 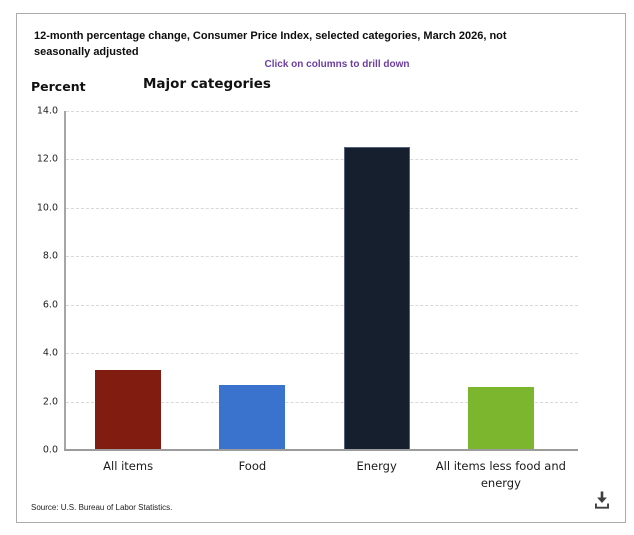 I want to click on drill-down-note: Click on columns to drill down, so click(x=337, y=64).